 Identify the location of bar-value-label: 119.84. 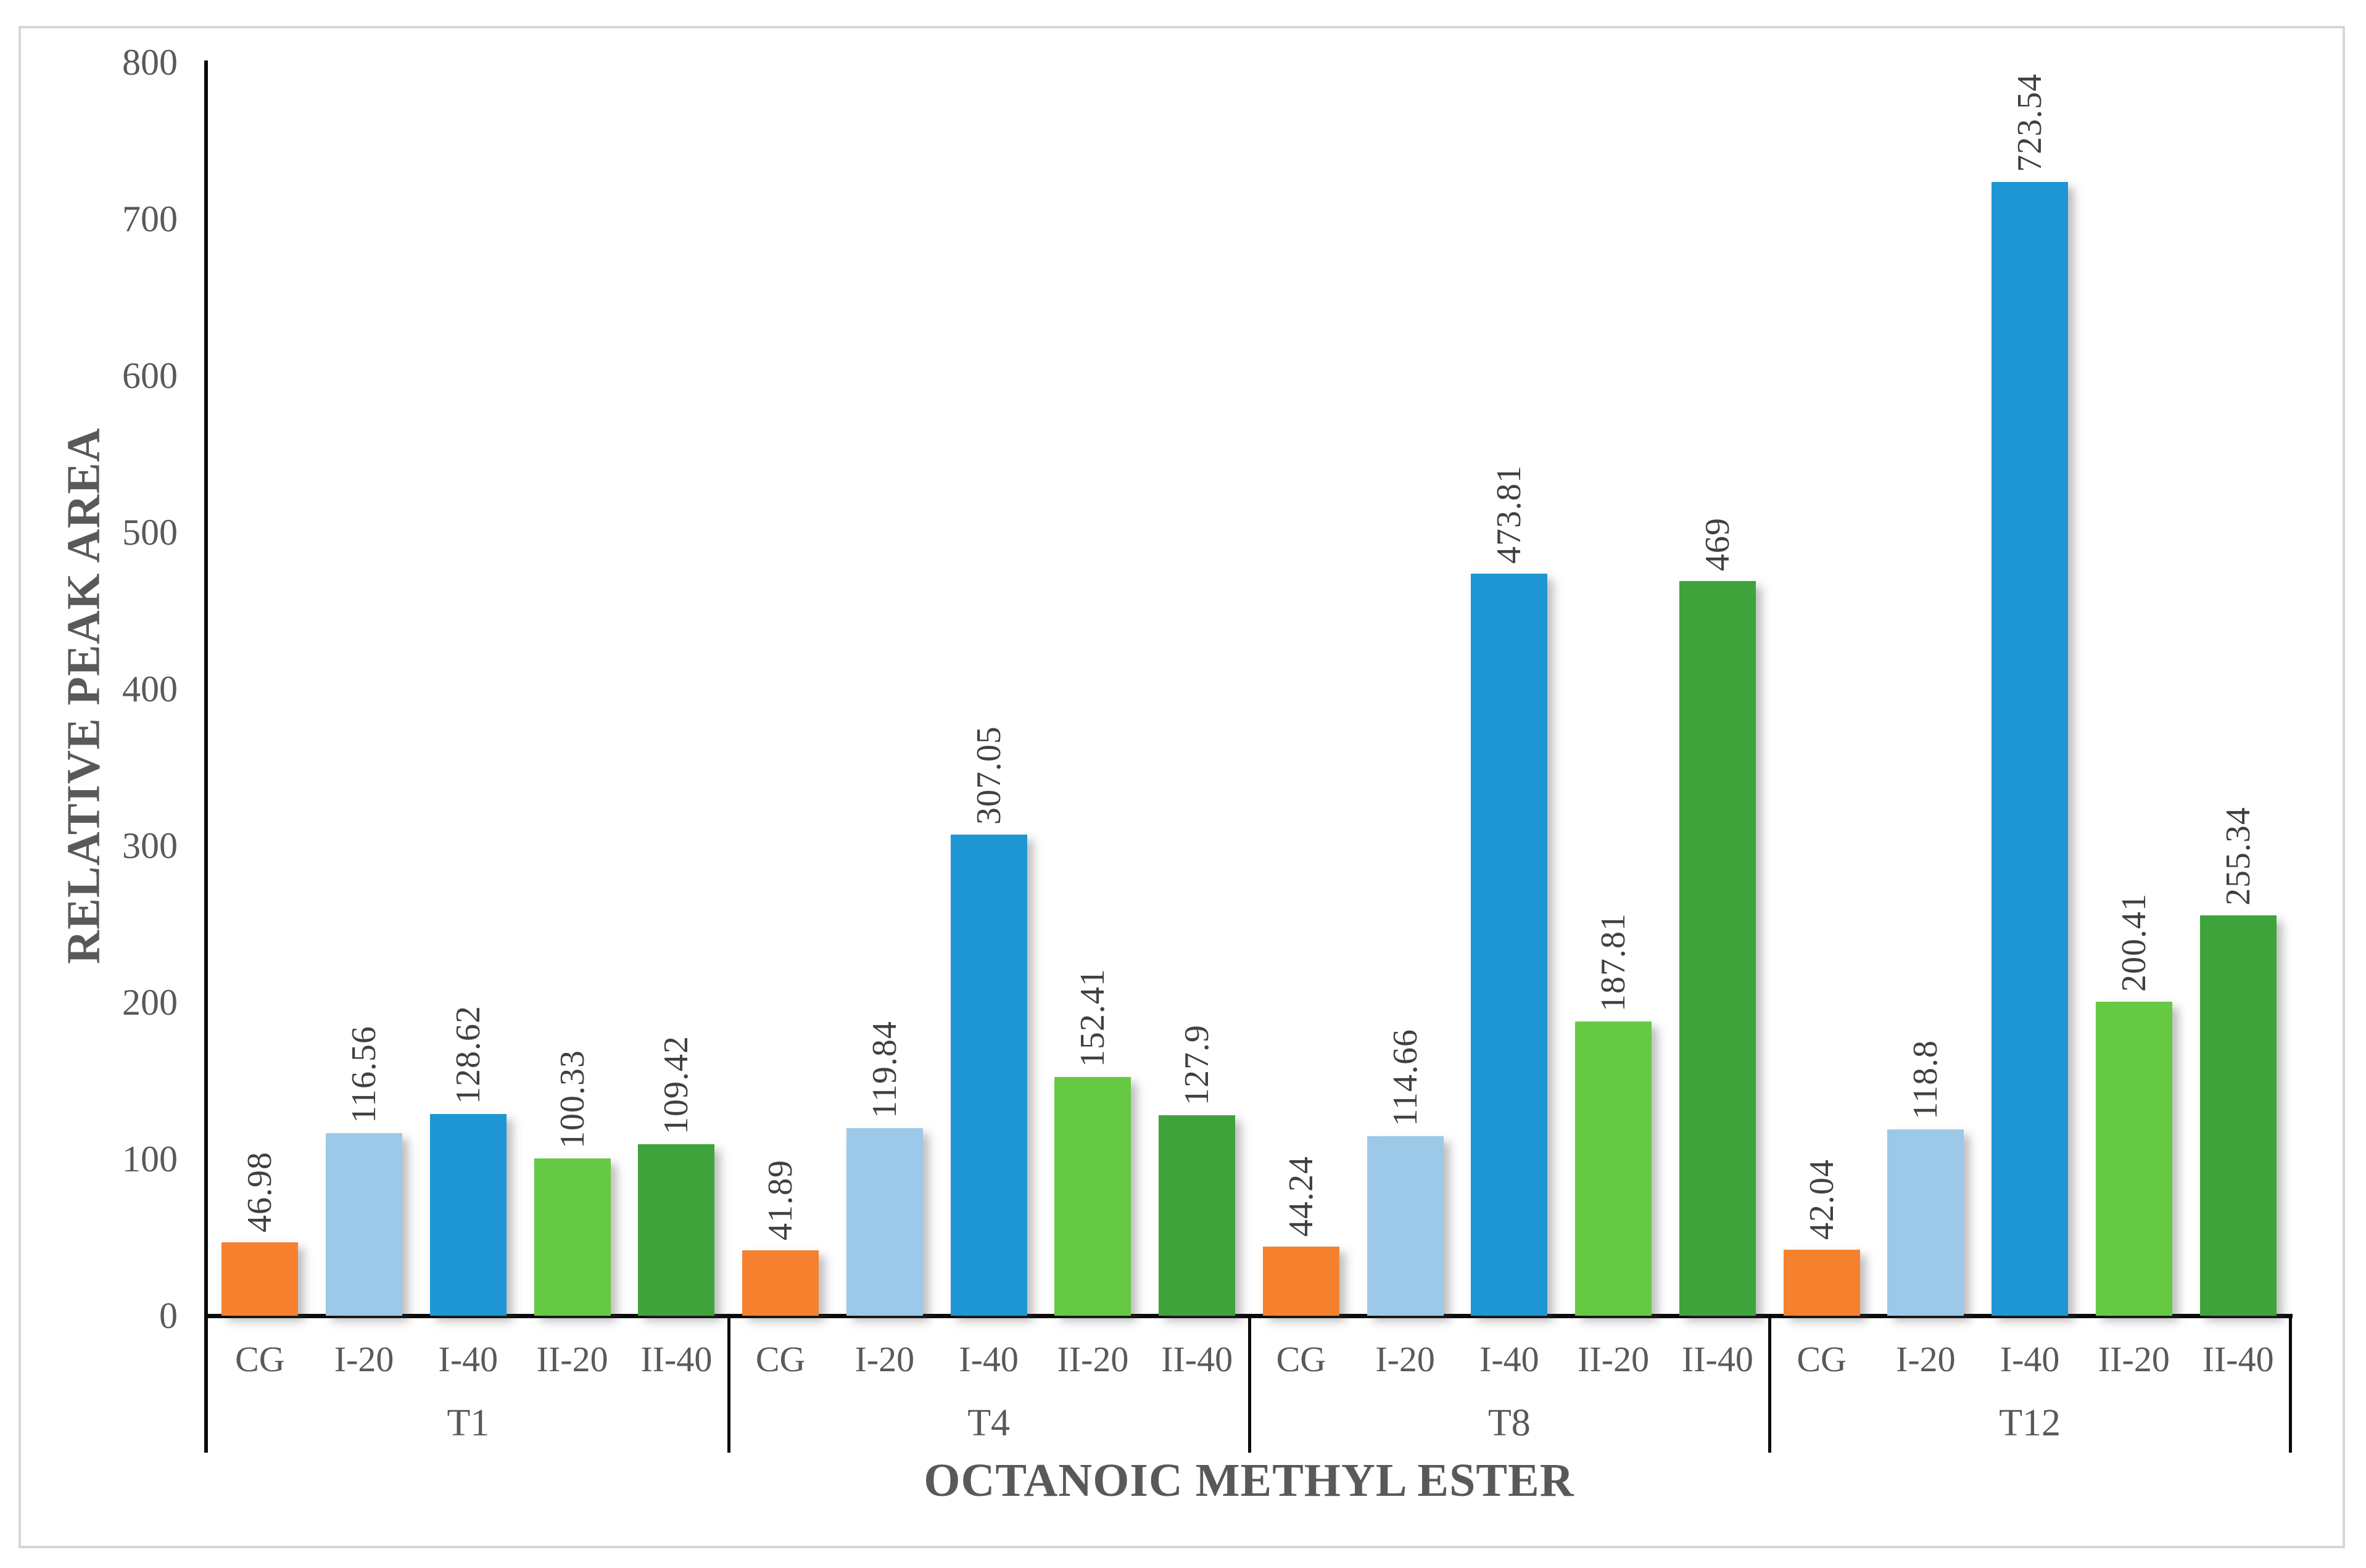
(885, 1069).